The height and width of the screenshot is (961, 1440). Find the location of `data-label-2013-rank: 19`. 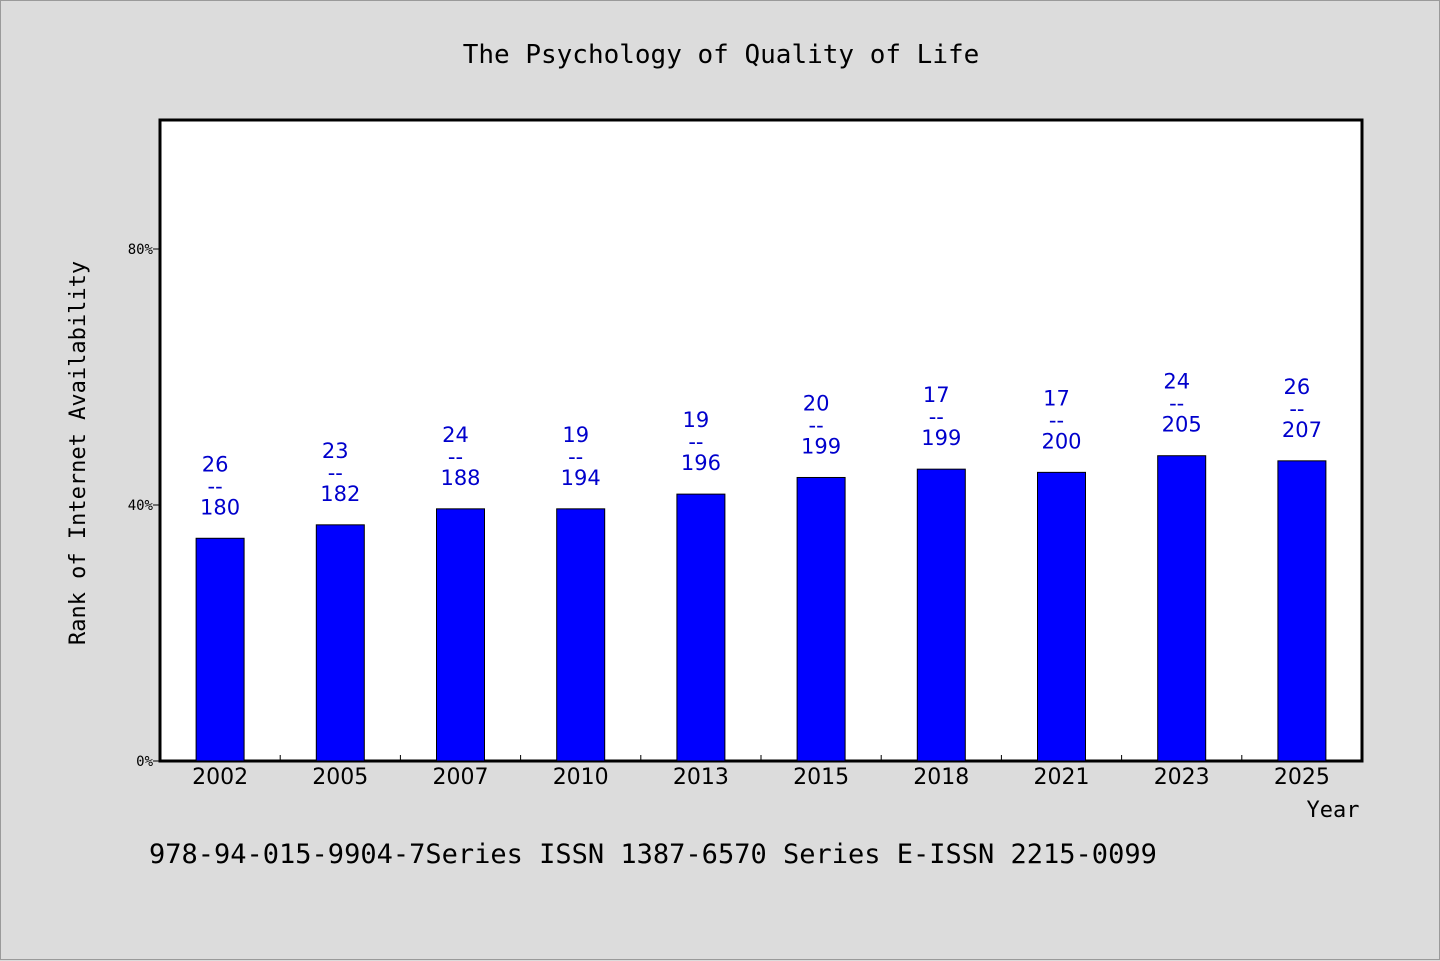

data-label-2013-rank: 19 is located at coordinates (696, 420).